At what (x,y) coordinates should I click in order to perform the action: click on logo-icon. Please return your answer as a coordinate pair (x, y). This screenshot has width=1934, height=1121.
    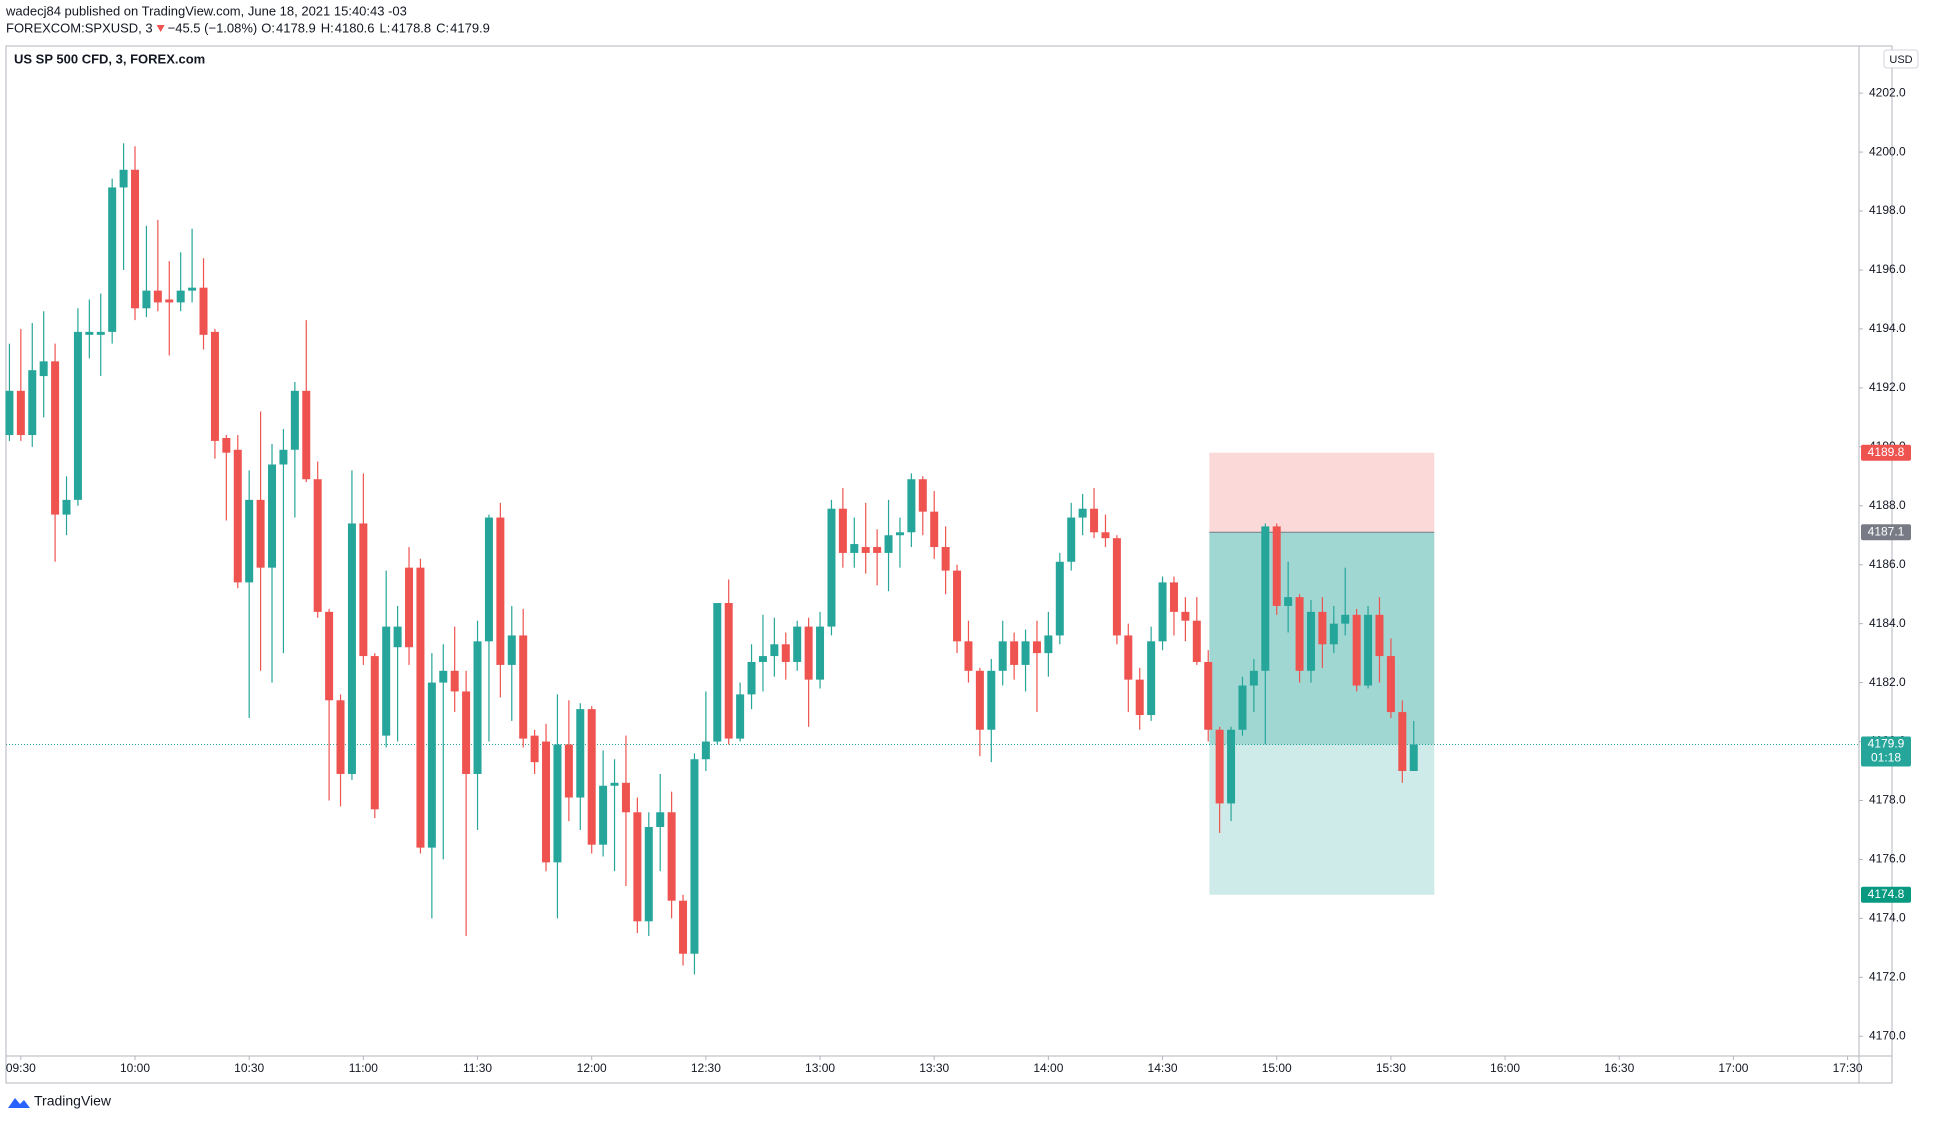
    Looking at the image, I should click on (19, 1103).